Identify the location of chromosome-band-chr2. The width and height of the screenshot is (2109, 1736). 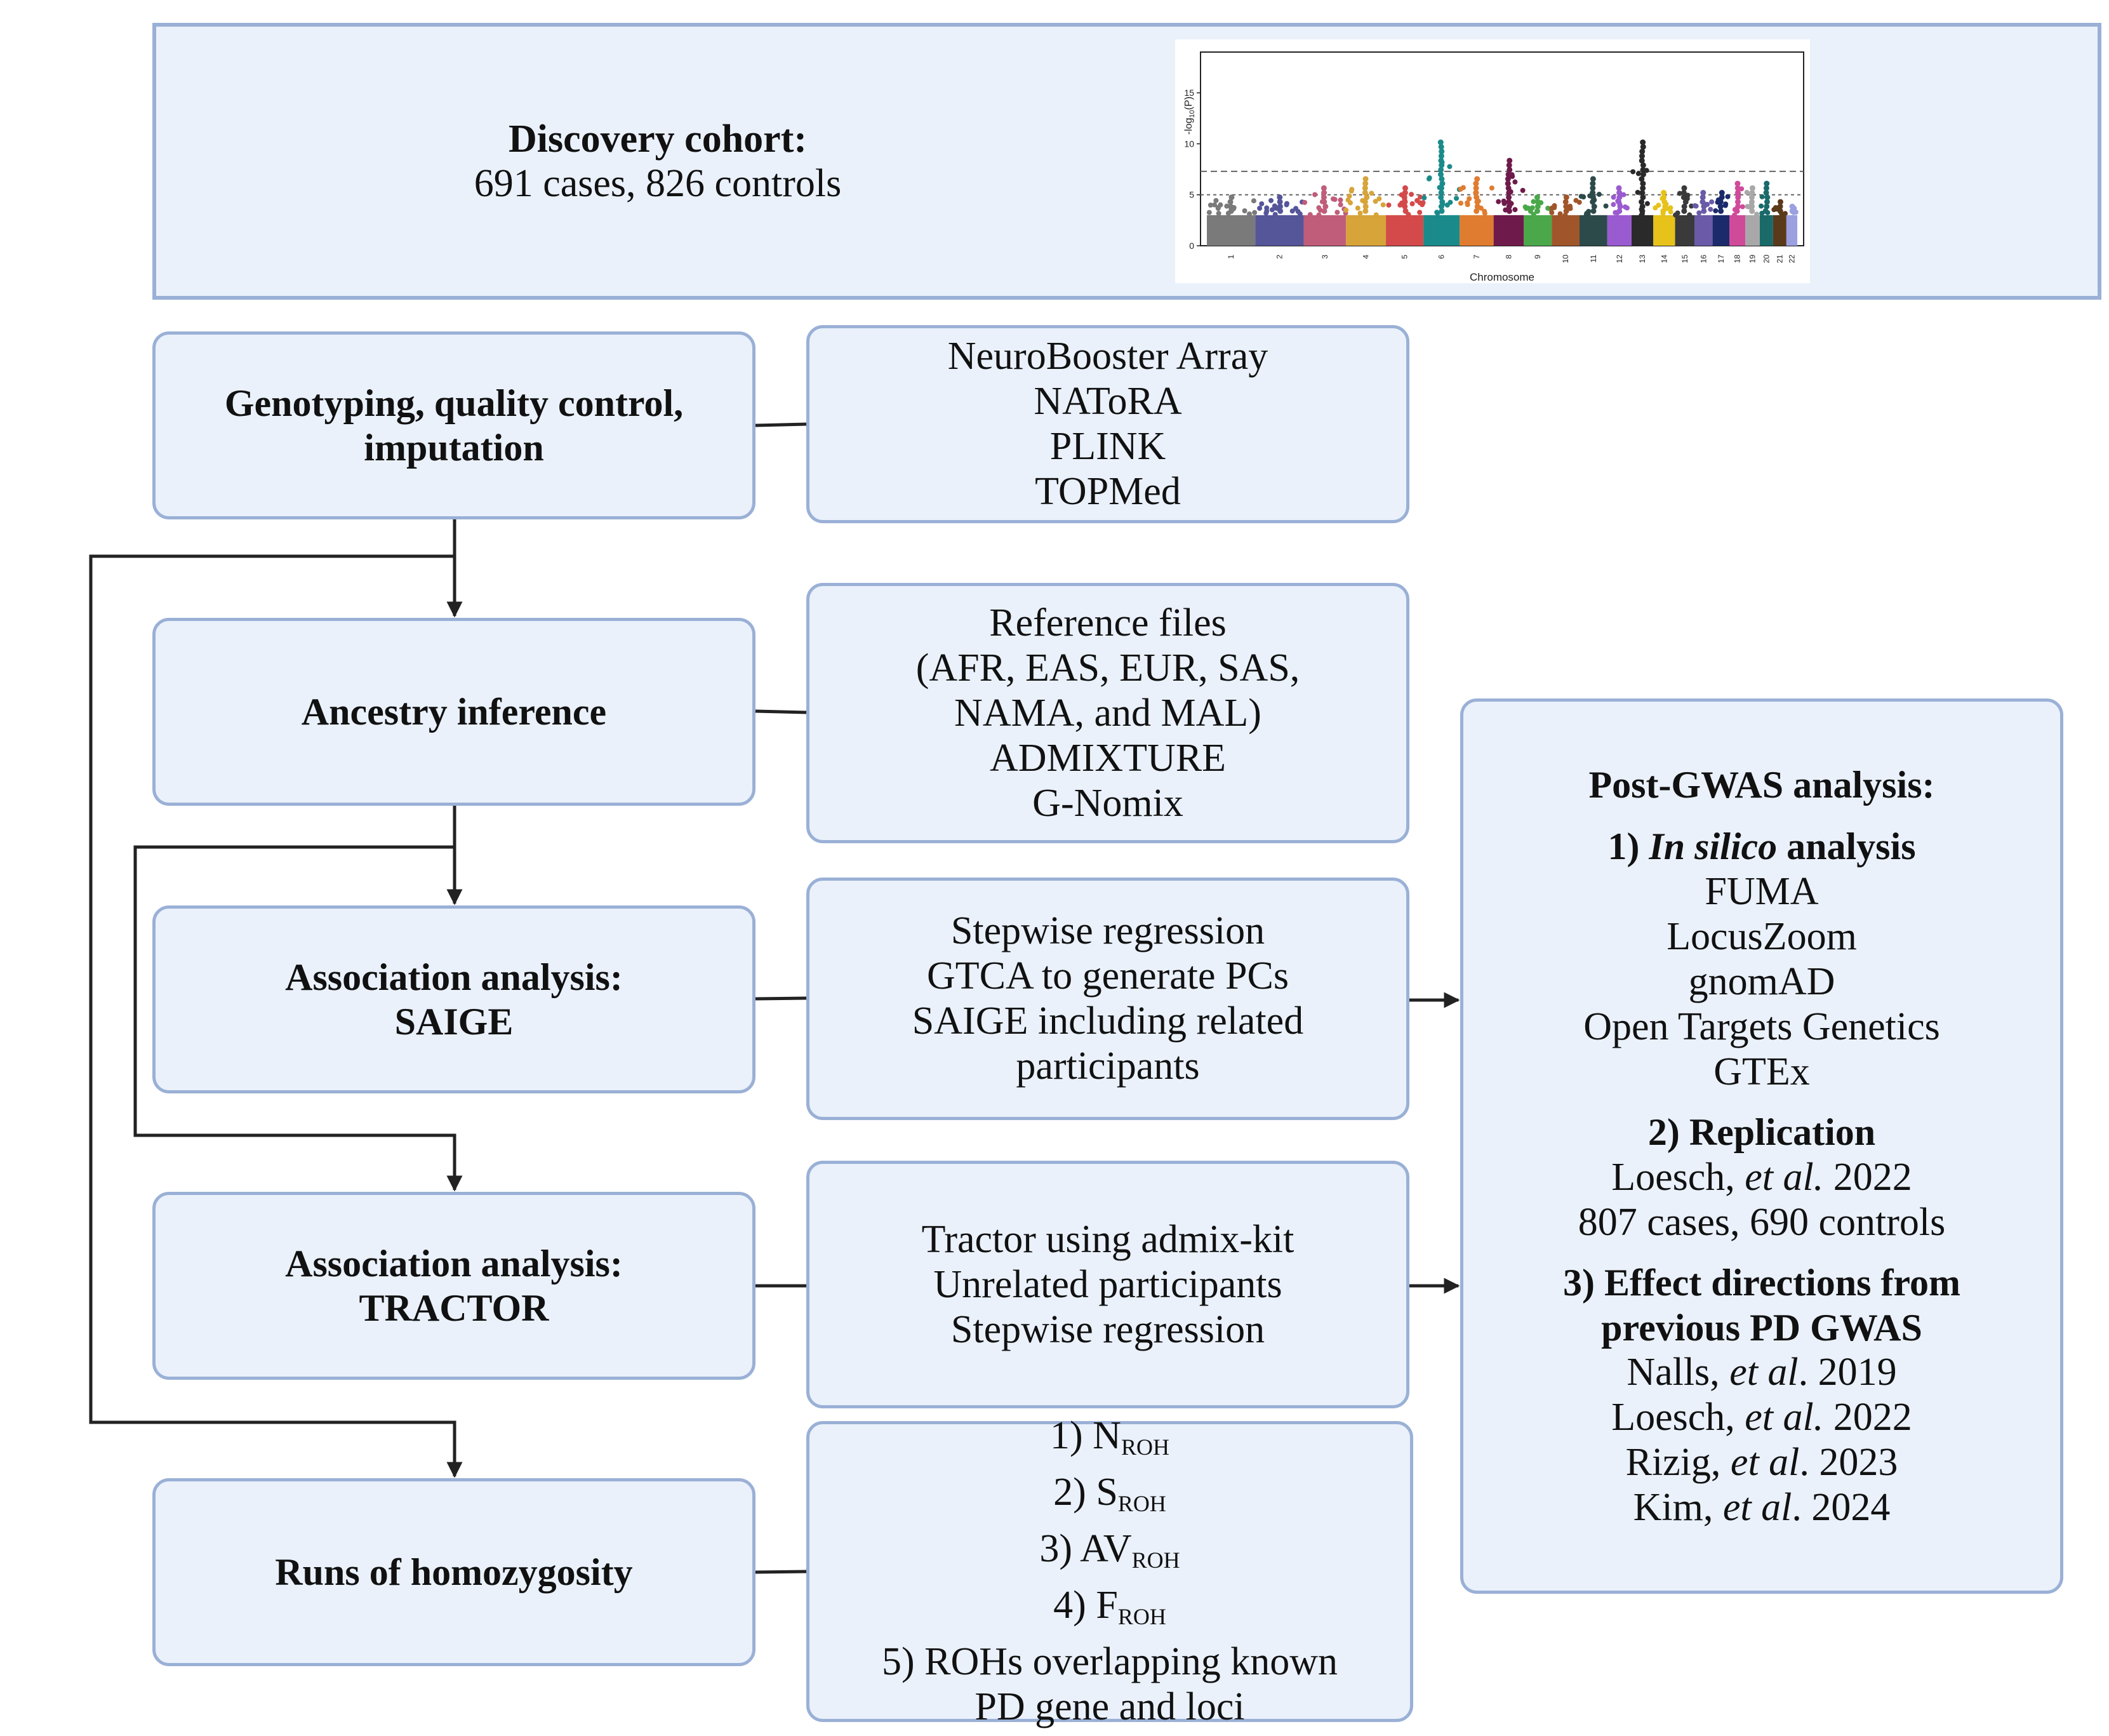
(1279, 230).